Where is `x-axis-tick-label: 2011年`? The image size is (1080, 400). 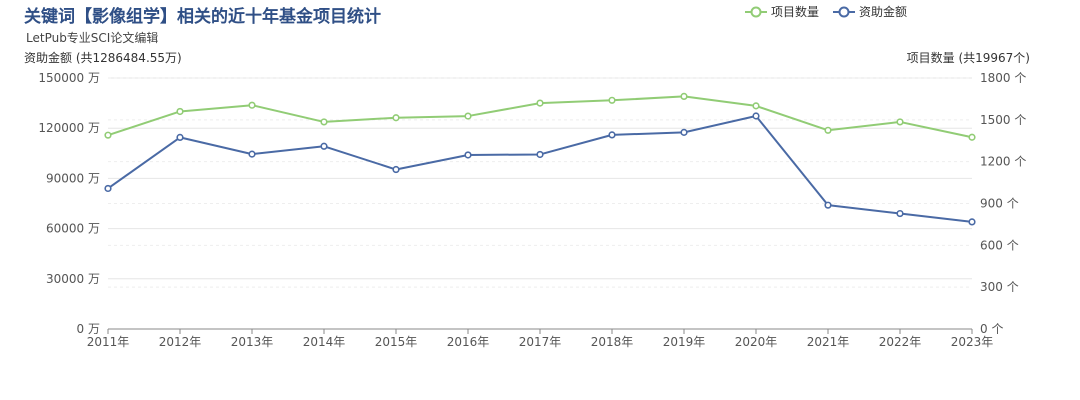
x-axis-tick-label: 2011年 is located at coordinates (108, 342).